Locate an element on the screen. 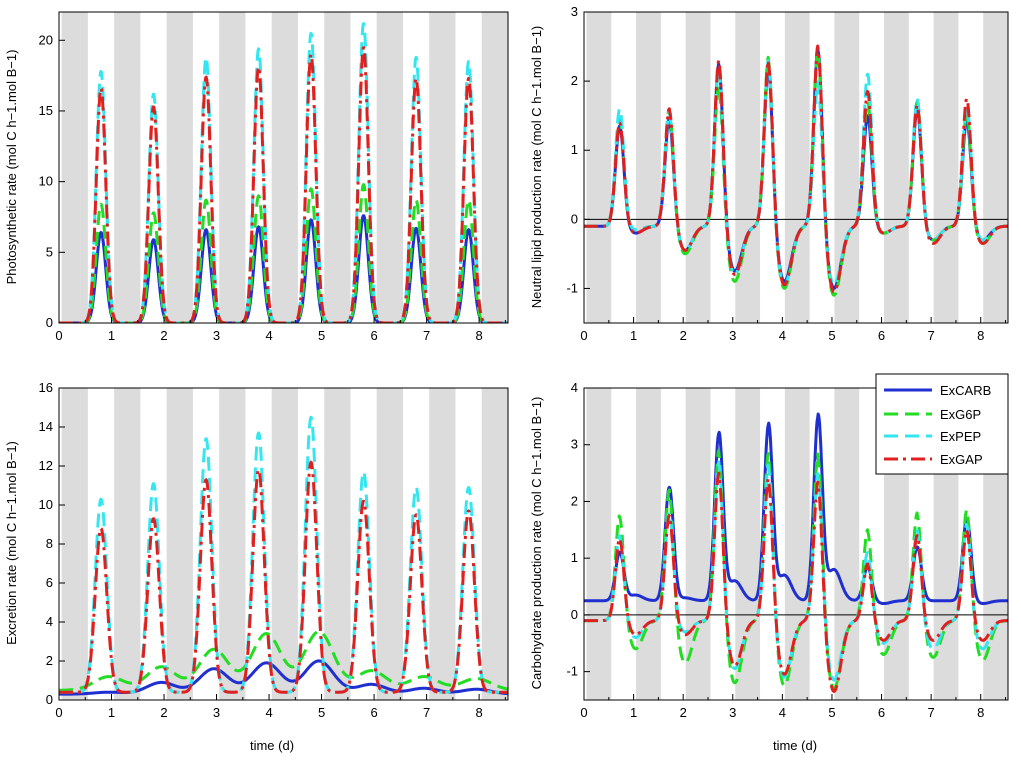  y-tick-label: 15 is located at coordinates (46, 110).